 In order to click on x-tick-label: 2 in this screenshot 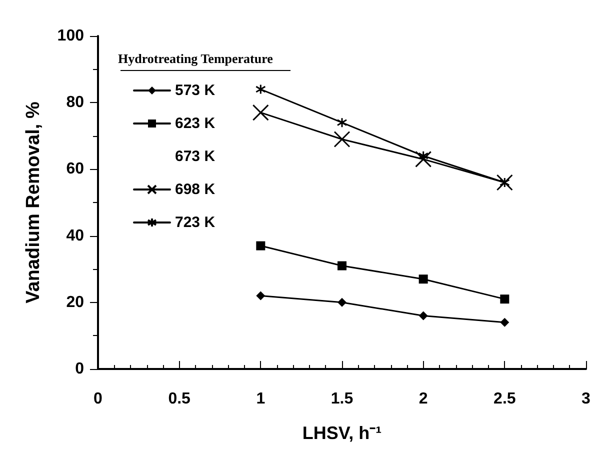, I will do `click(423, 399)`.